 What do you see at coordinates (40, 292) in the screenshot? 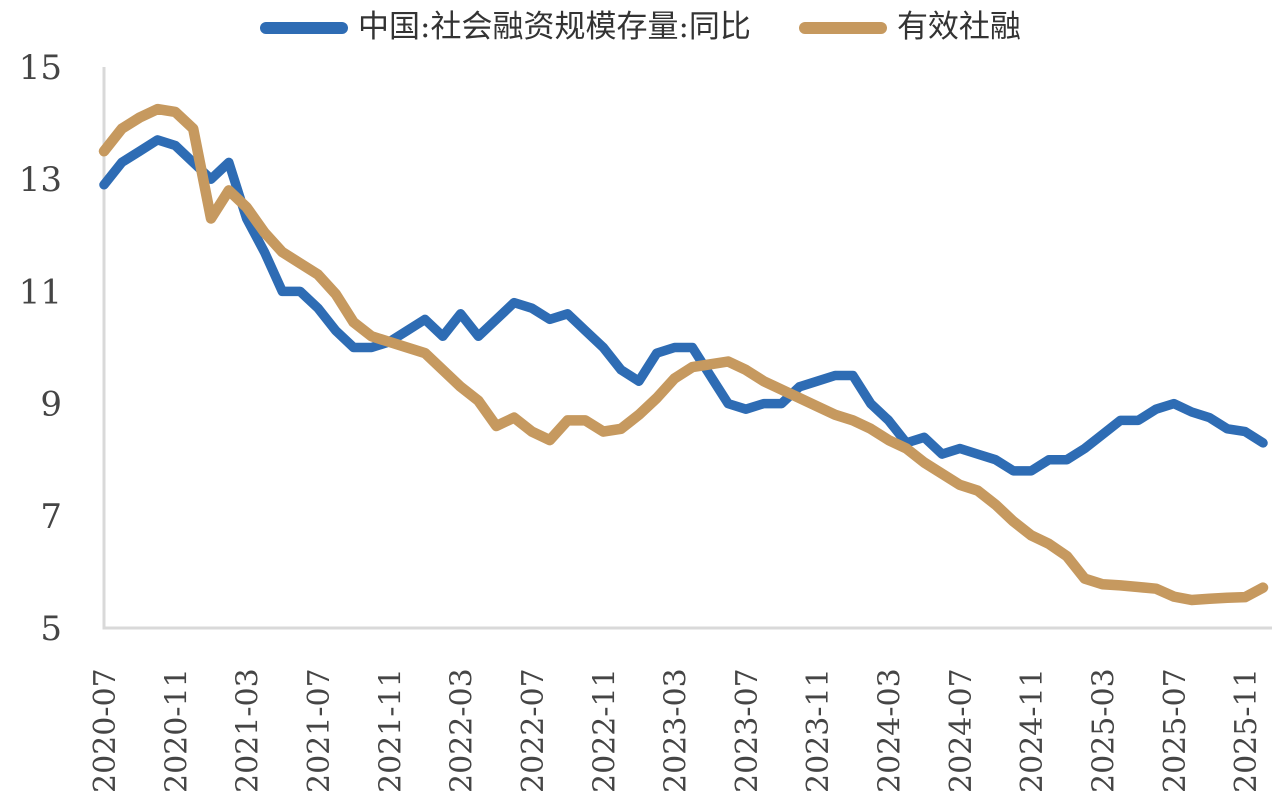
I see `y-tick-label: 11` at bounding box center [40, 292].